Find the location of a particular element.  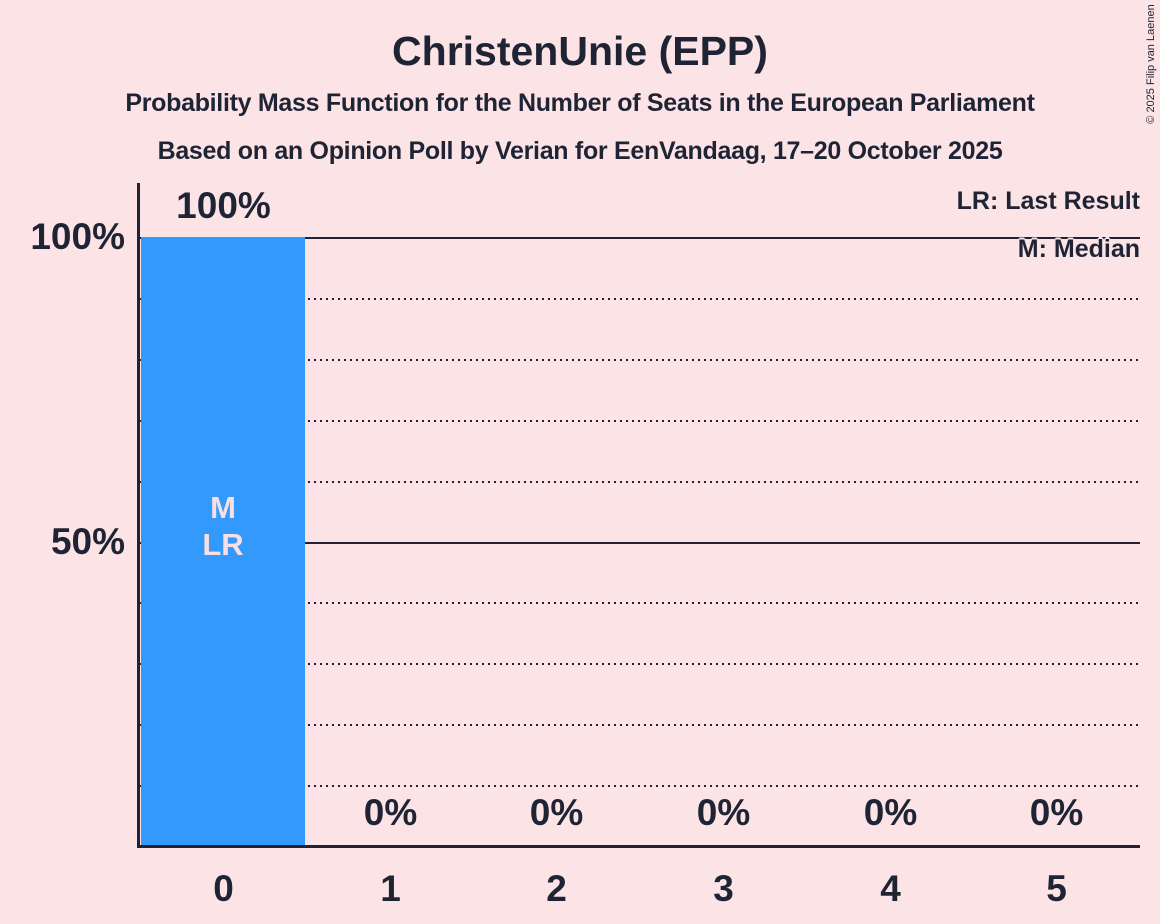

legend-last-result: LR: Last Result is located at coordinates (1048, 201).